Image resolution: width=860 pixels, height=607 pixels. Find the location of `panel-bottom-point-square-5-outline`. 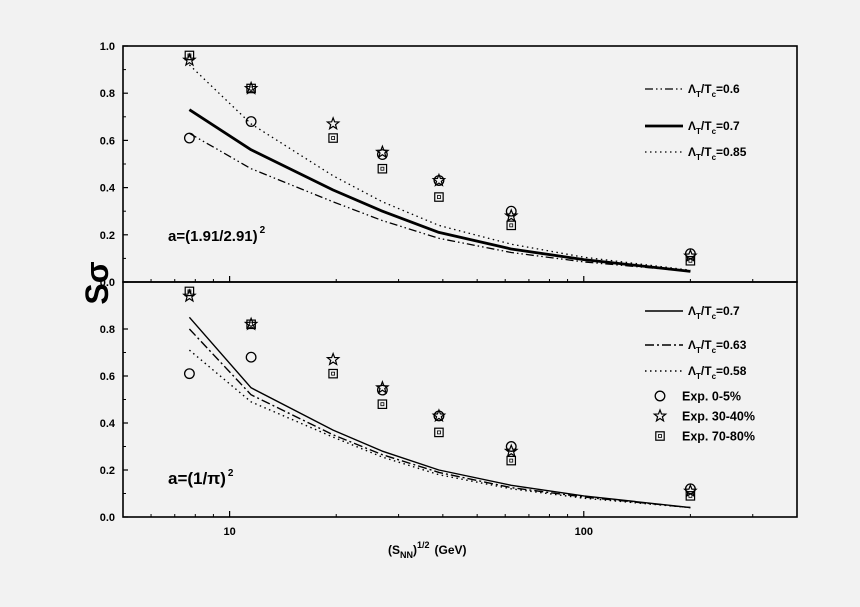

panel-bottom-point-square-5-outline is located at coordinates (511, 460).